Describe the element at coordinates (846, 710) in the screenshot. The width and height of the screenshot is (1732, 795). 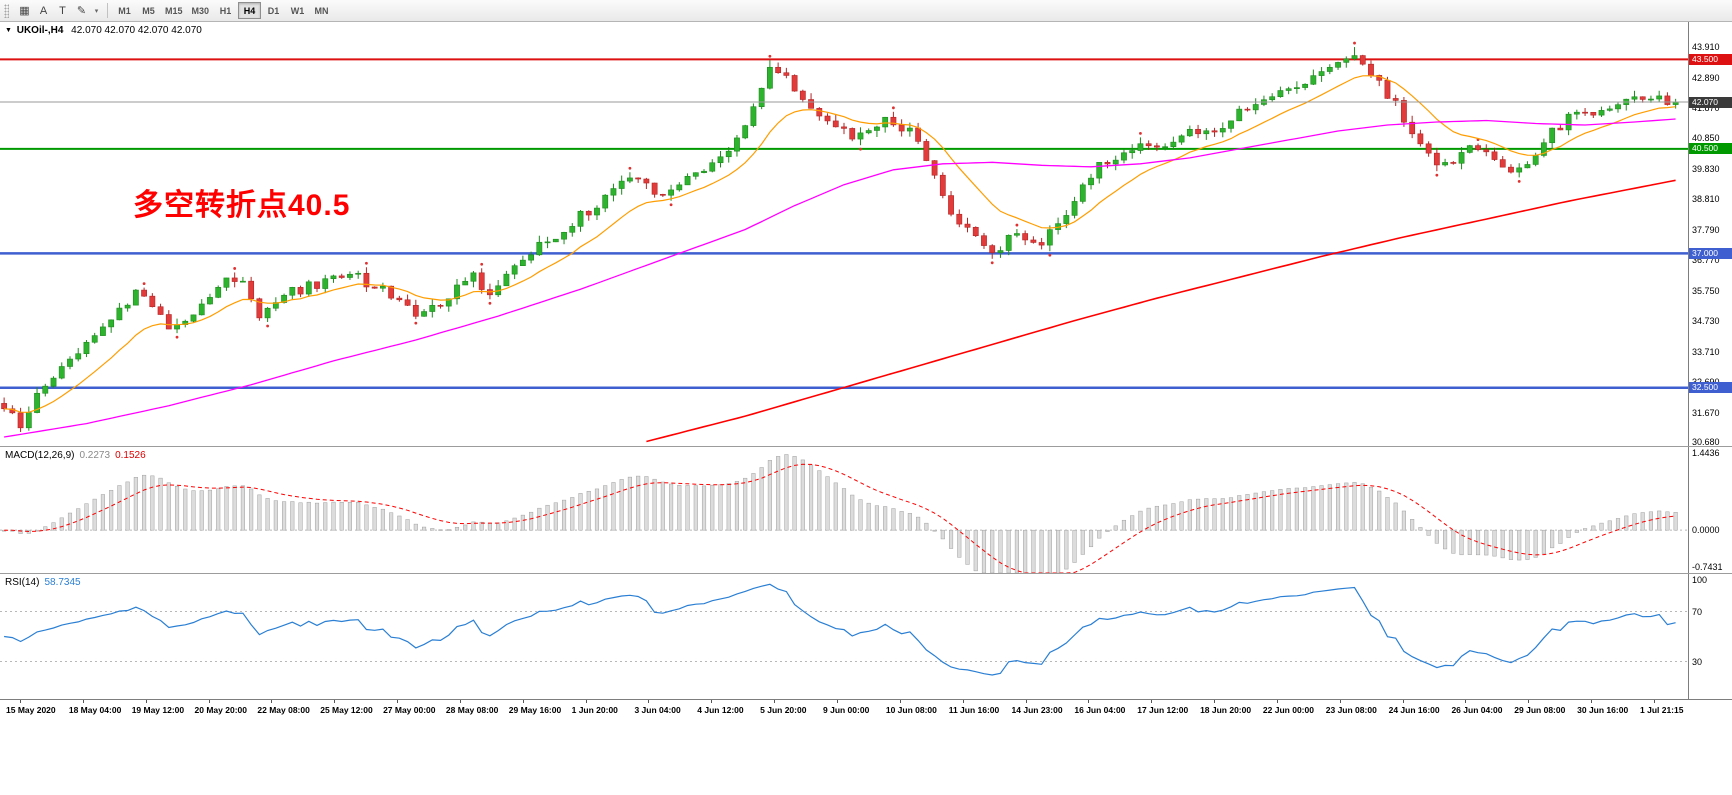
I see `time-axis-label: 9 Jun 00:00` at that location.